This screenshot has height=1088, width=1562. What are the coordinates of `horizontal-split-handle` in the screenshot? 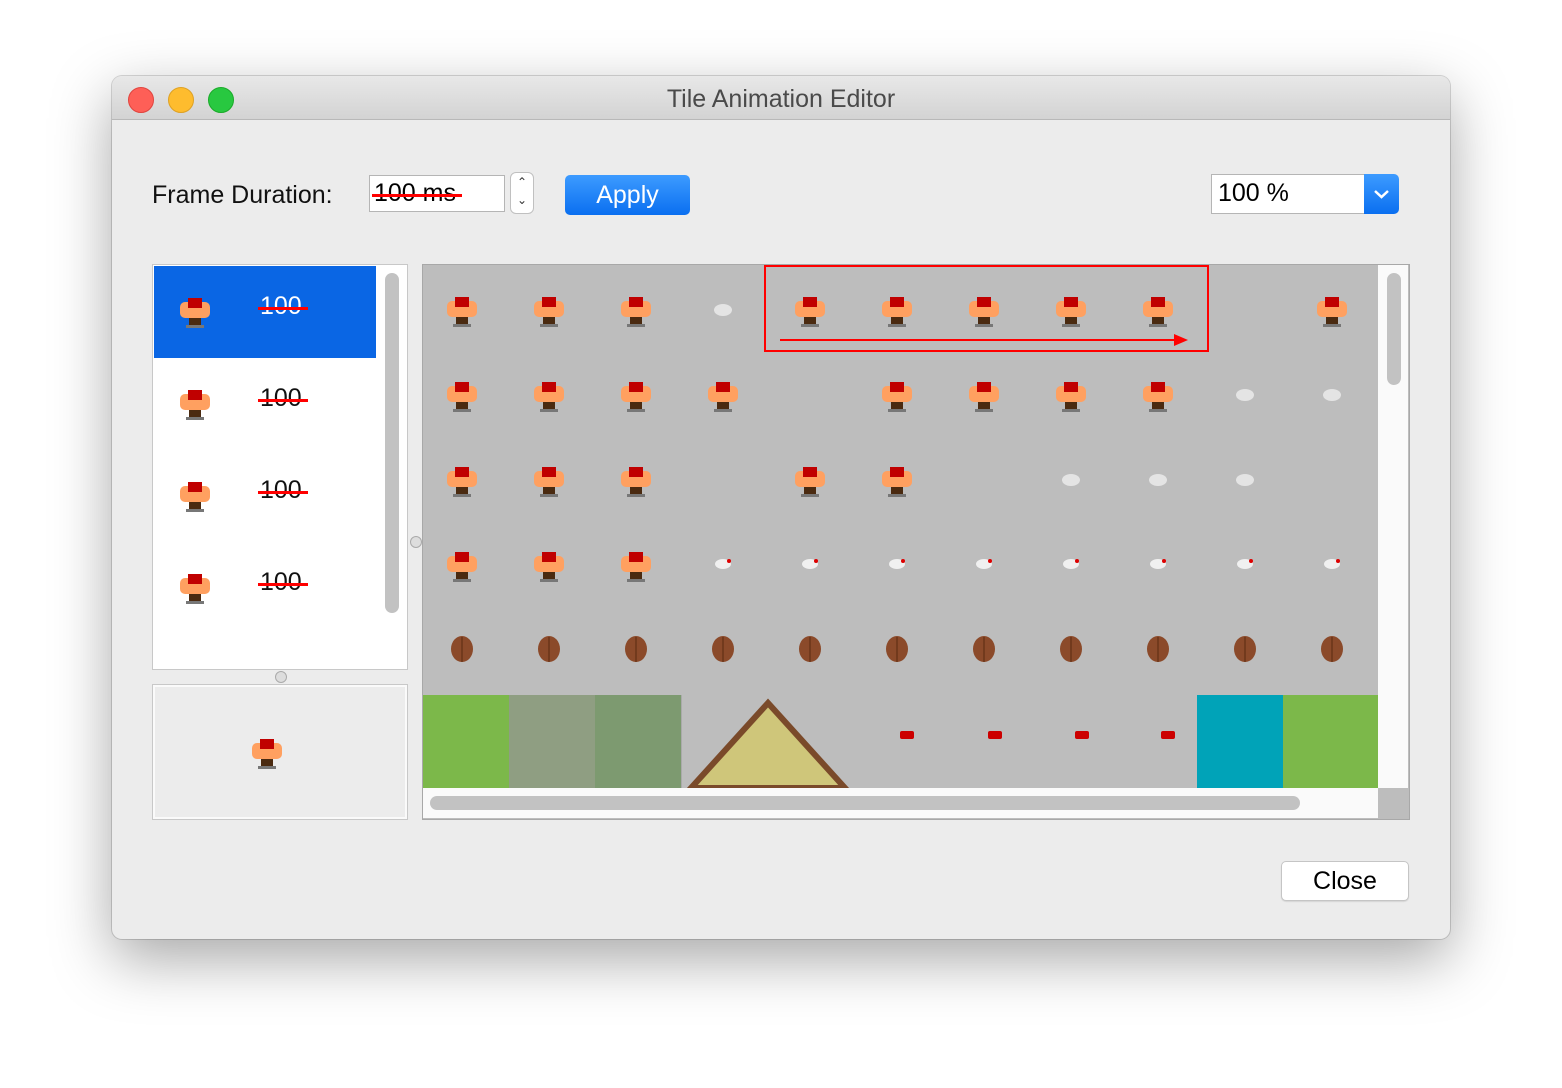 It's located at (281, 677).